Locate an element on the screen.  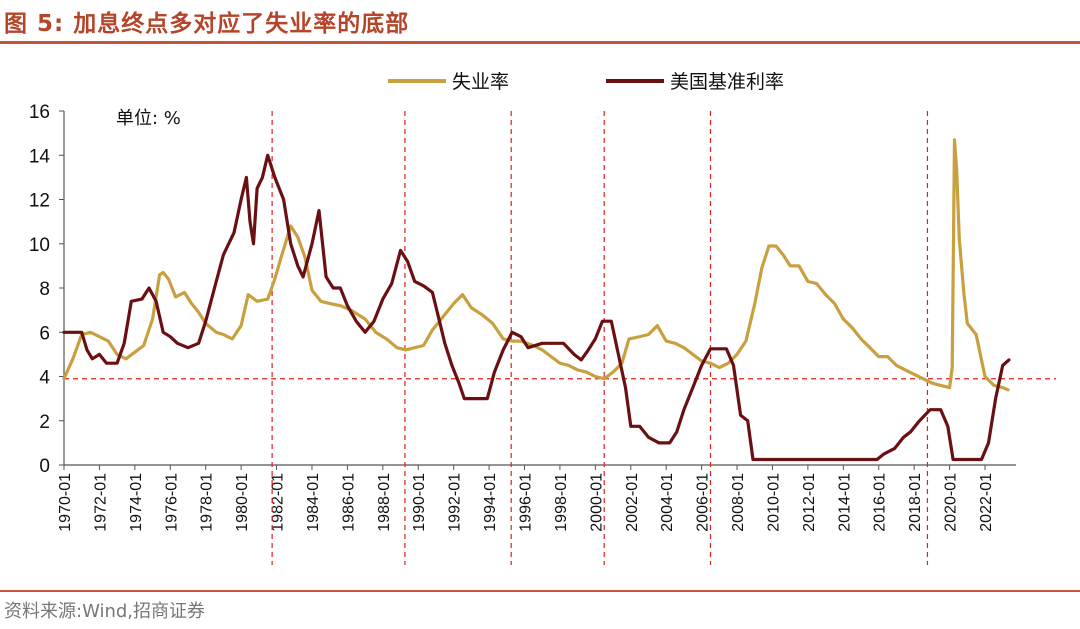
x-tick-label: 1988-01 is located at coordinates (384, 502).